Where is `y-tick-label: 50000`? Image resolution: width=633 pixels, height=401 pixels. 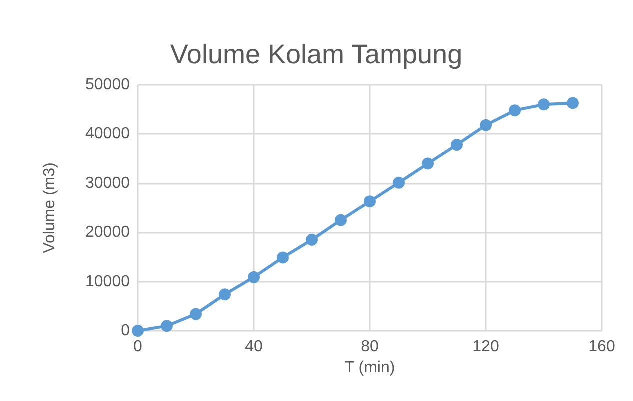 y-tick-label: 50000 is located at coordinates (108, 85).